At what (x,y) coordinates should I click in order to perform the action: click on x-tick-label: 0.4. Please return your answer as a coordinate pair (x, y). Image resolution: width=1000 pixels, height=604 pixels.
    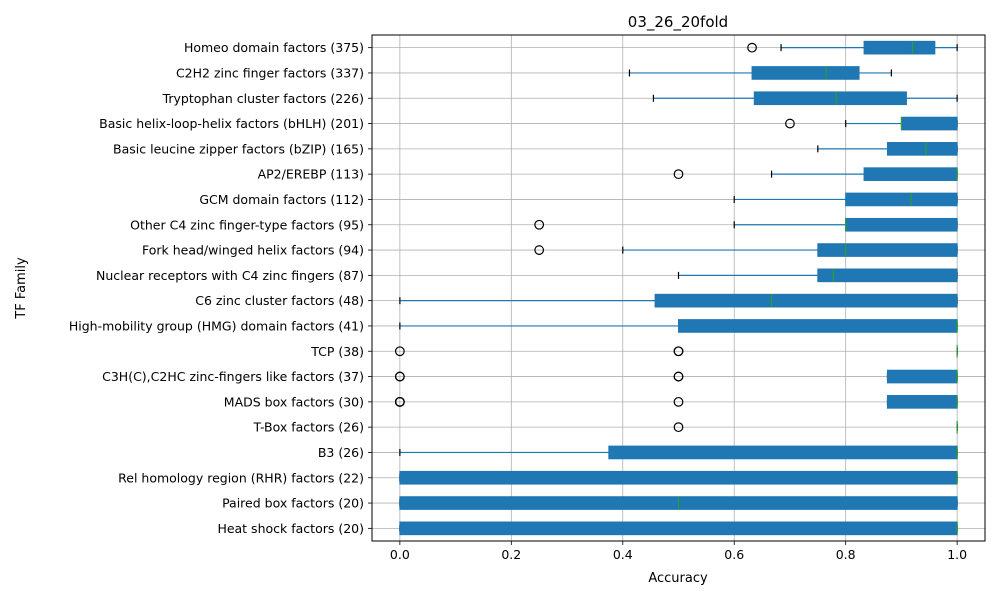
    Looking at the image, I should click on (623, 554).